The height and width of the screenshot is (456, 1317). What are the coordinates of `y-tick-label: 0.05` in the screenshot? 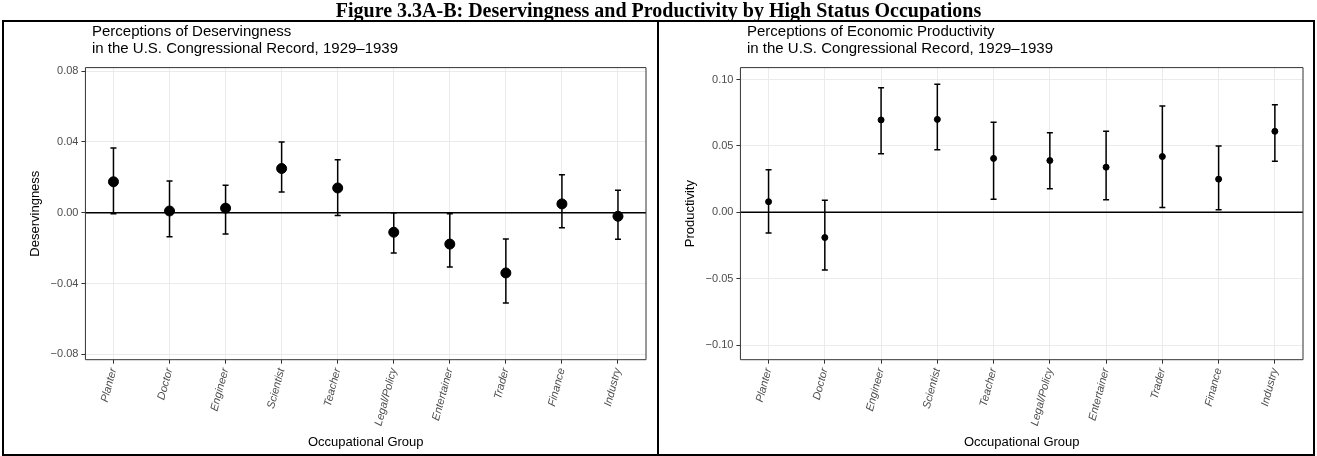 It's located at (723, 144).